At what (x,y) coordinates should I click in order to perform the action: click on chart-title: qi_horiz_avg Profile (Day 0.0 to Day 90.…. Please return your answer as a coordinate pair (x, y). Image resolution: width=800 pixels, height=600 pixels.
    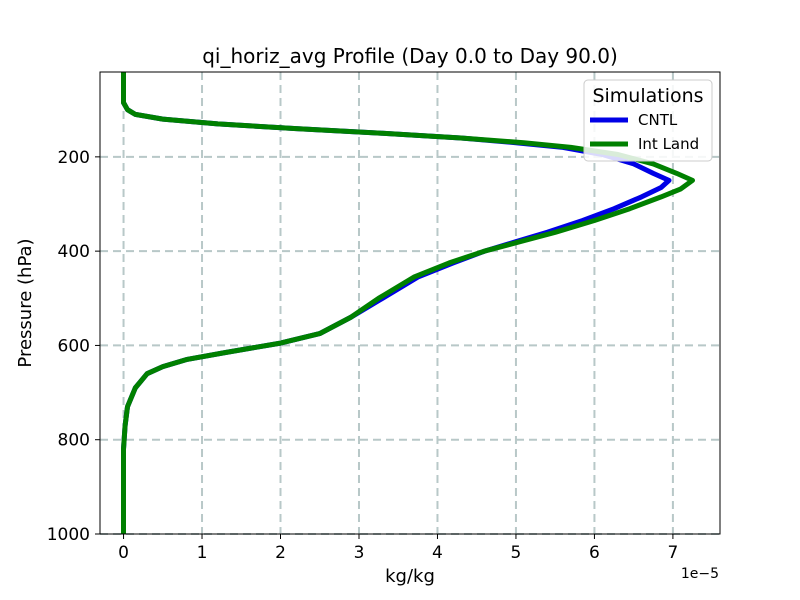
    Looking at the image, I should click on (410, 56).